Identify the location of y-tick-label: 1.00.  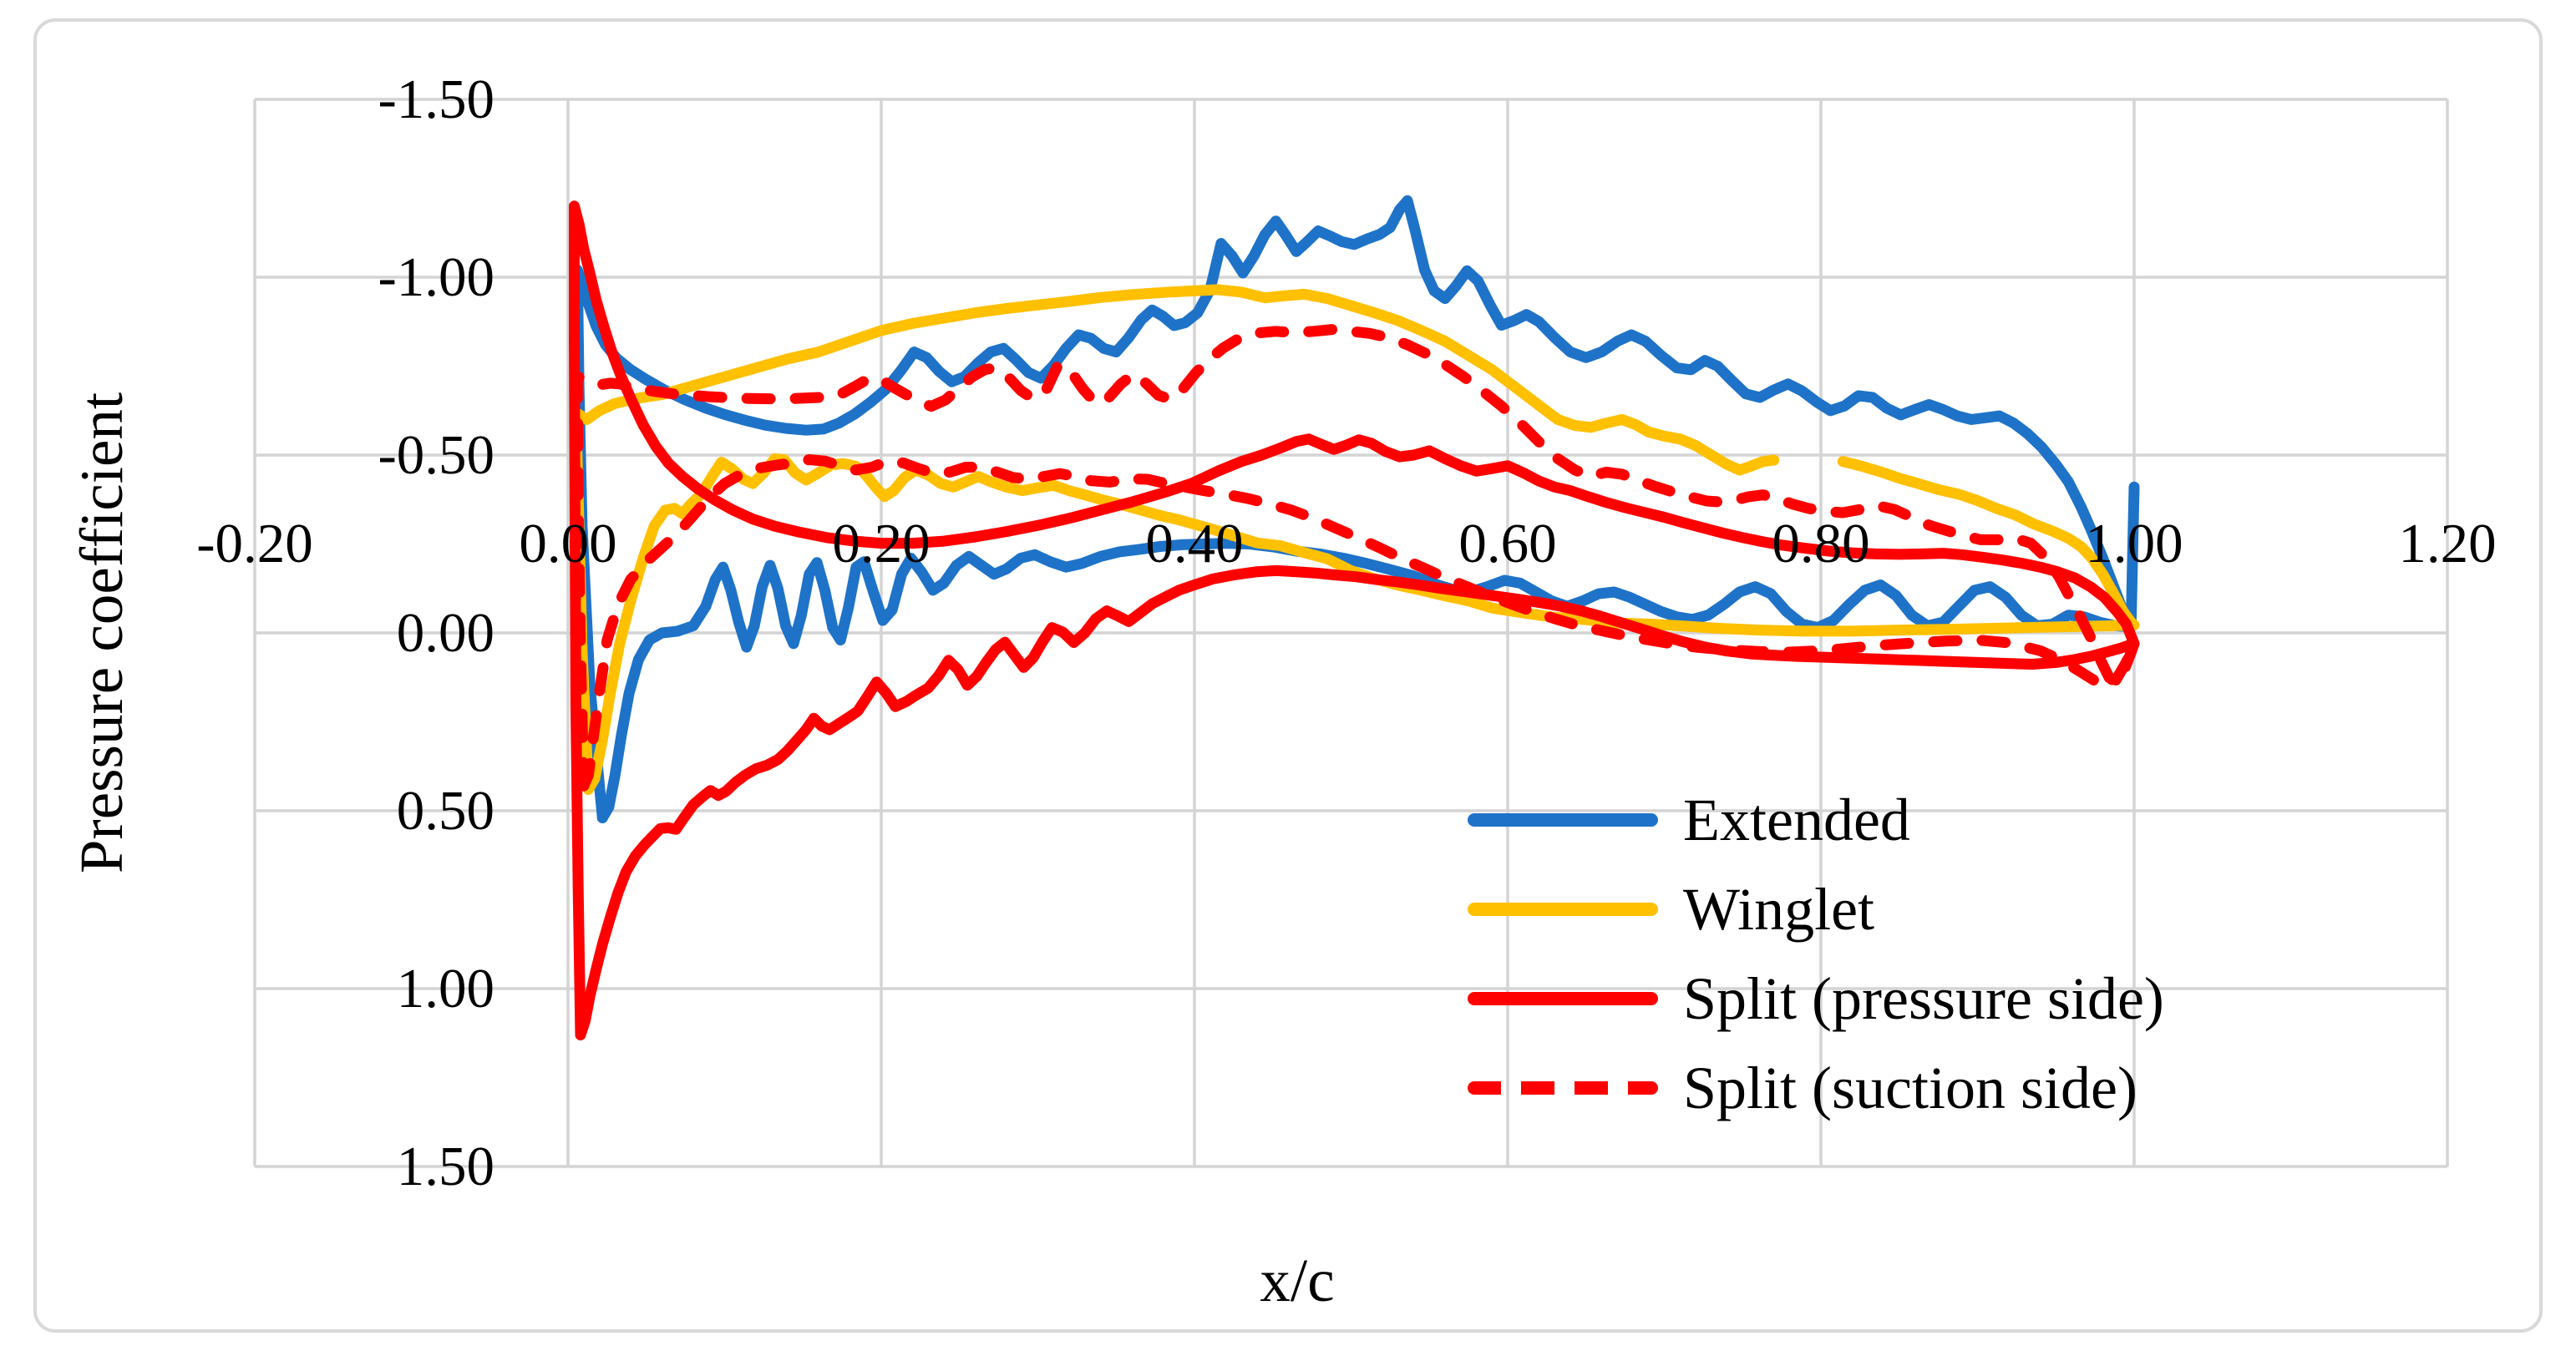
(445, 989).